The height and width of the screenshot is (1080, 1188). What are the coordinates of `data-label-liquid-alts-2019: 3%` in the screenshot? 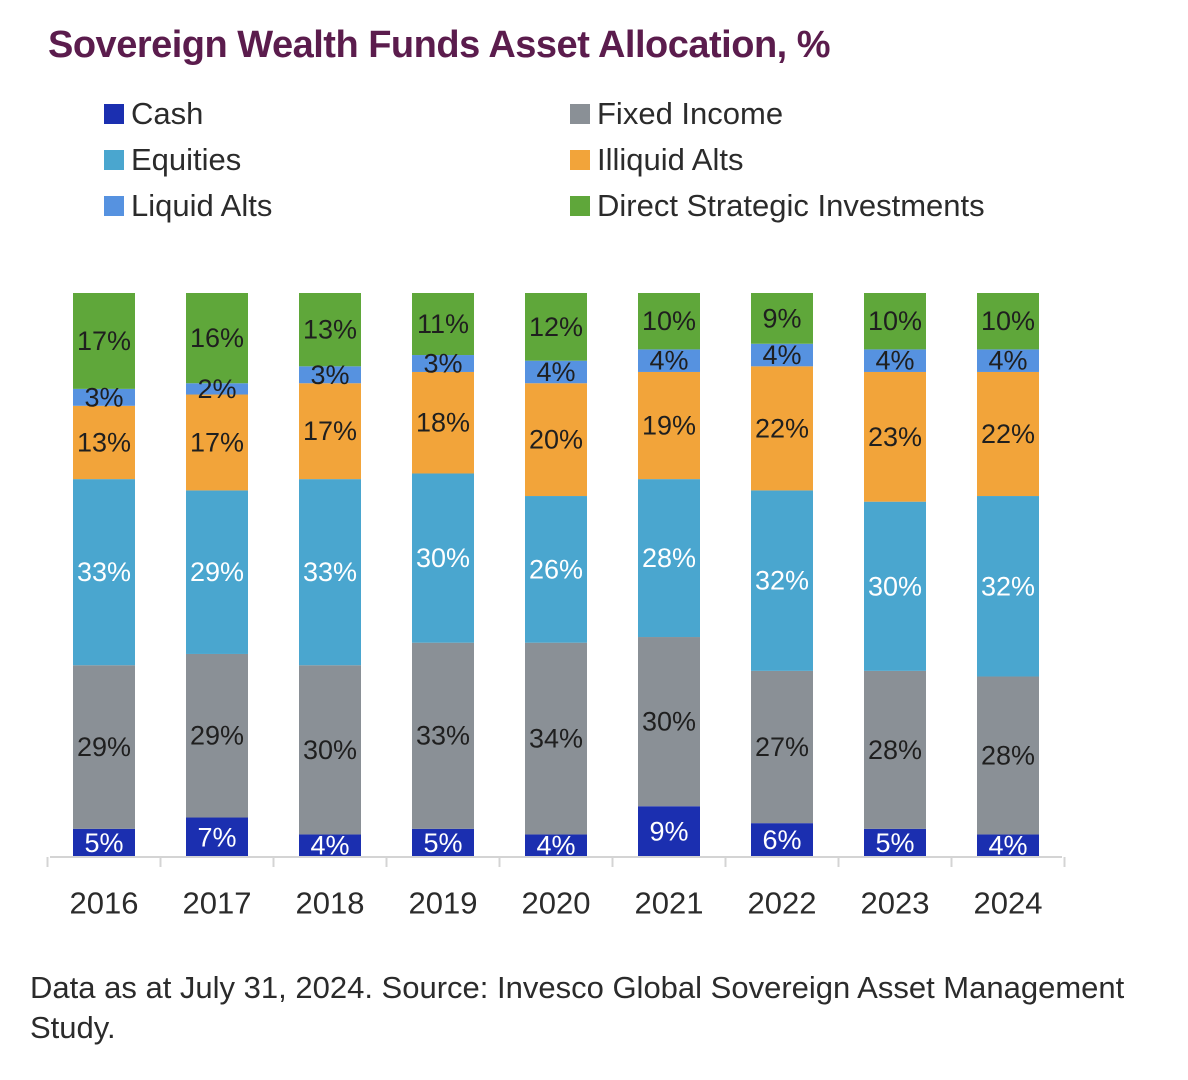 It's located at (442, 364).